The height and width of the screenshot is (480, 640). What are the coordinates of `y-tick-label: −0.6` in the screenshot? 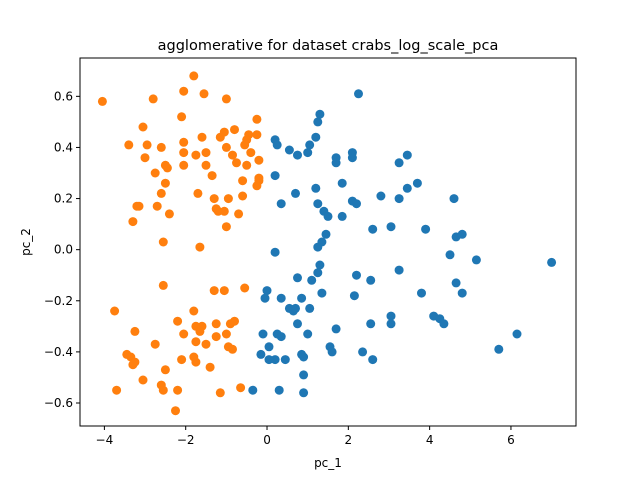 It's located at (58, 403).